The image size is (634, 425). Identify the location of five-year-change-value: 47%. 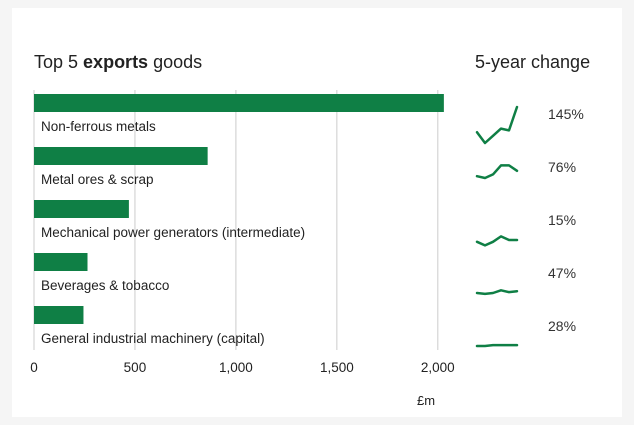
(562, 273).